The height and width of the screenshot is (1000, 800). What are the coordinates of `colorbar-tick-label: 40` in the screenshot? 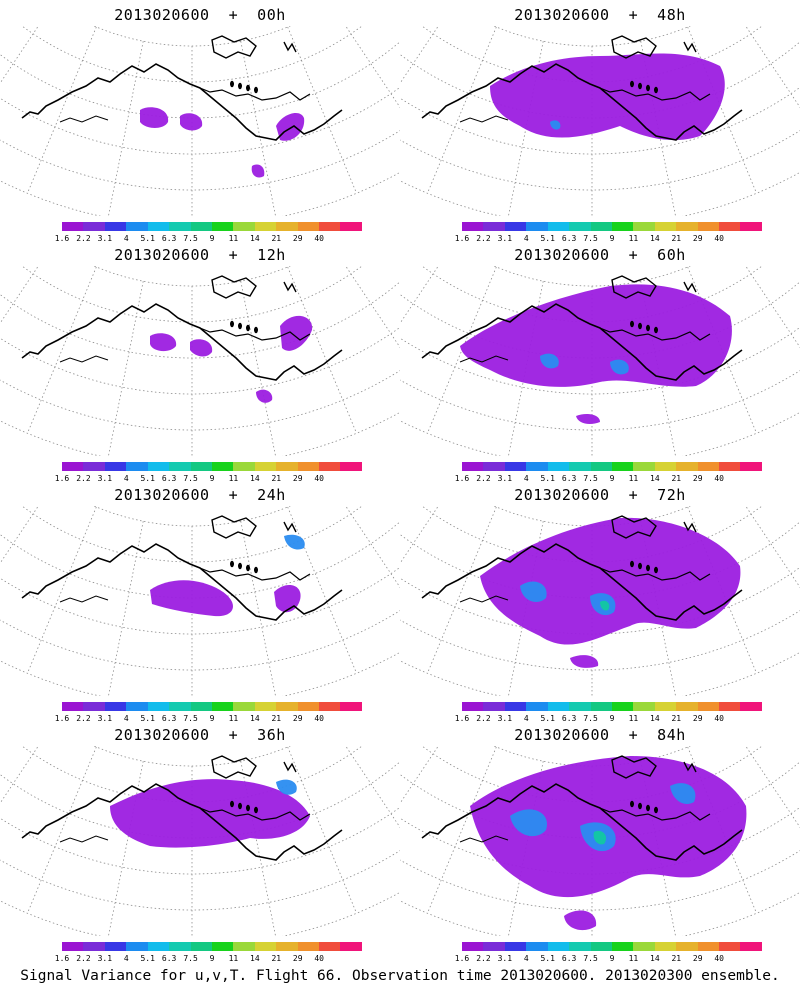 It's located at (719, 478).